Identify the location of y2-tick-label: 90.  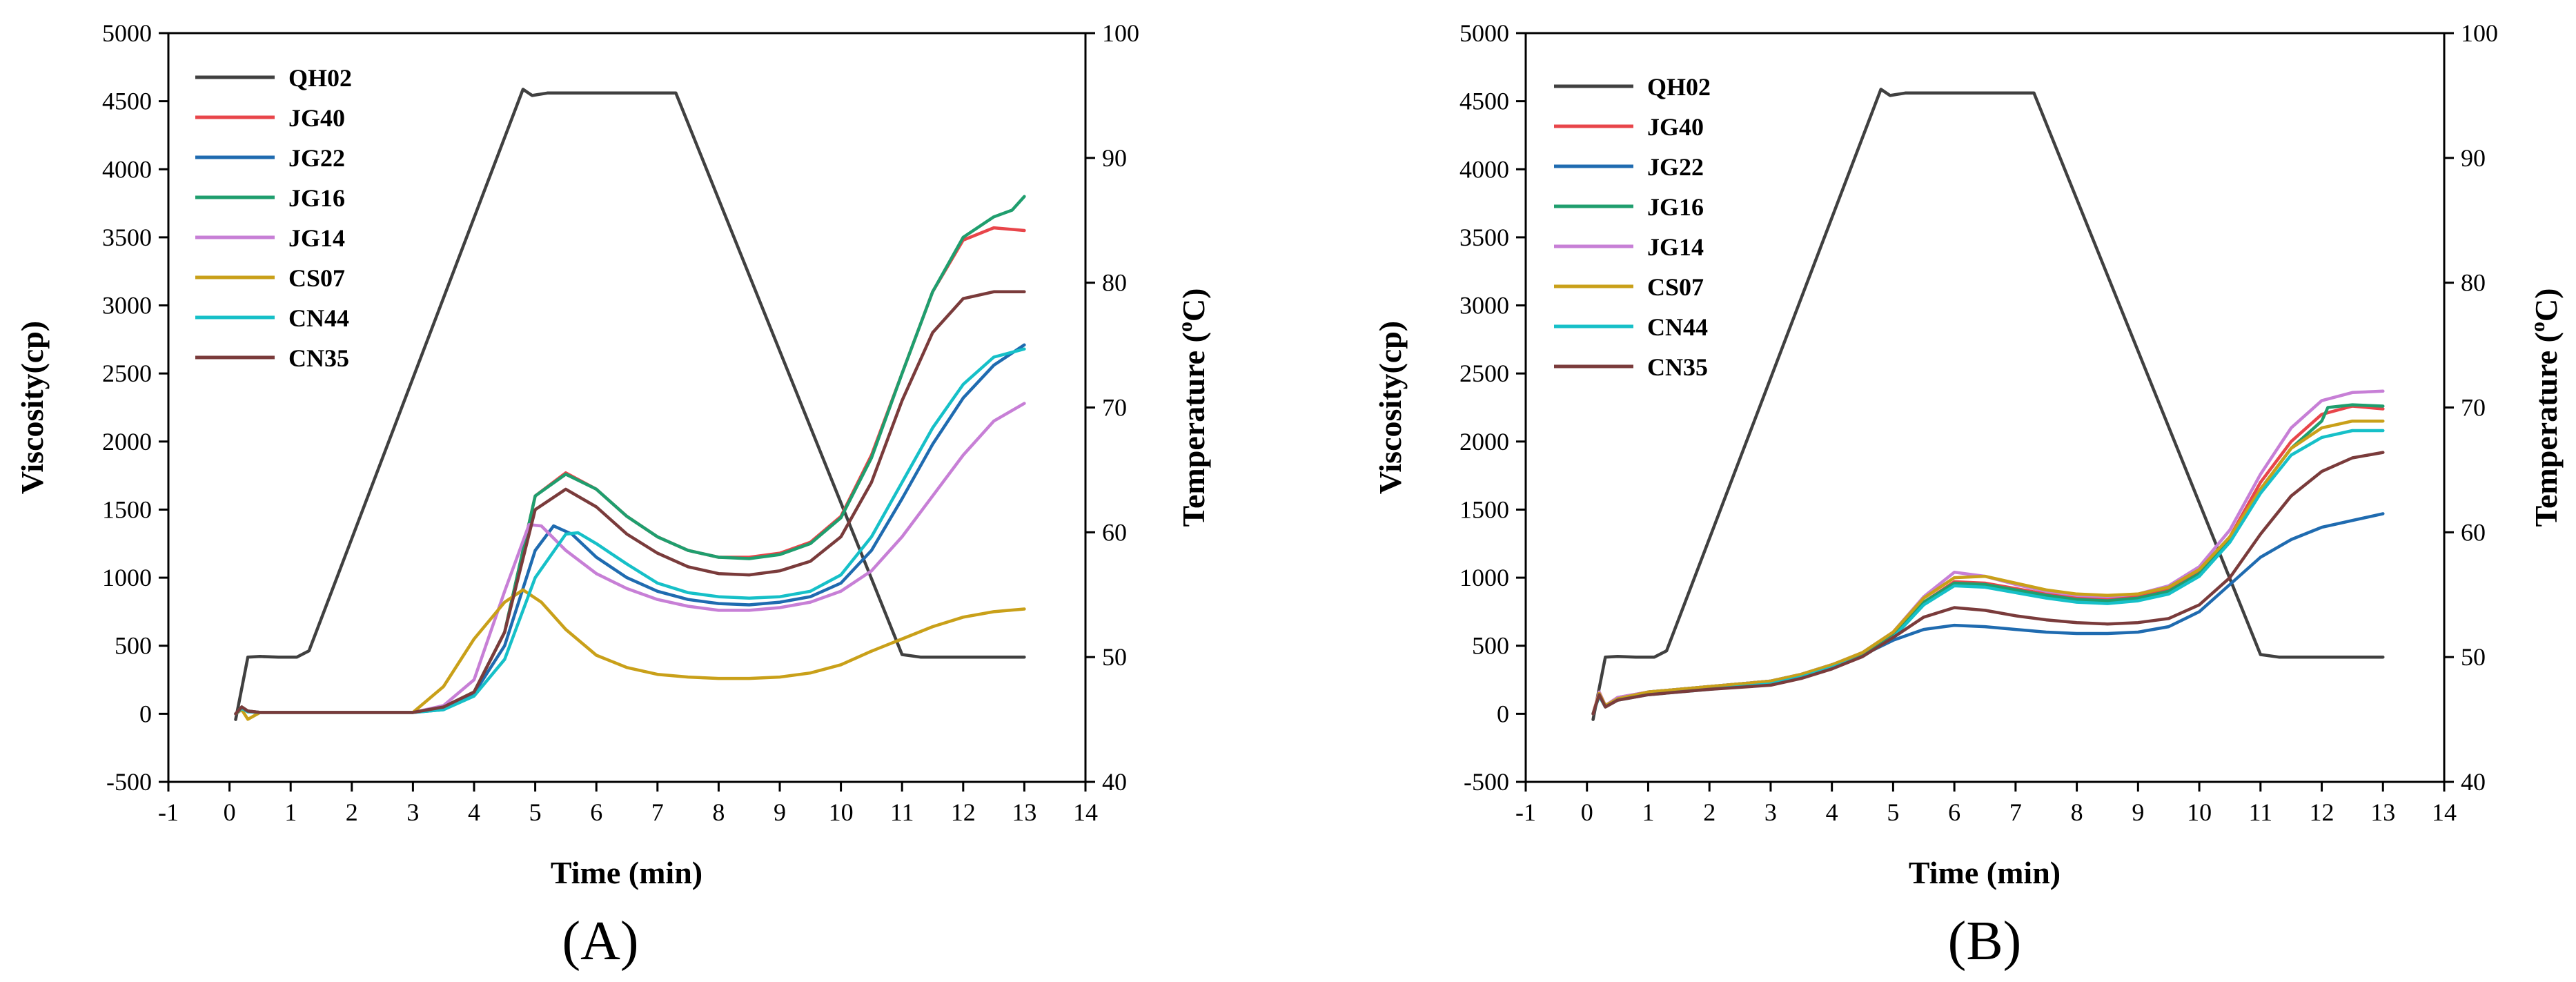
(1114, 158).